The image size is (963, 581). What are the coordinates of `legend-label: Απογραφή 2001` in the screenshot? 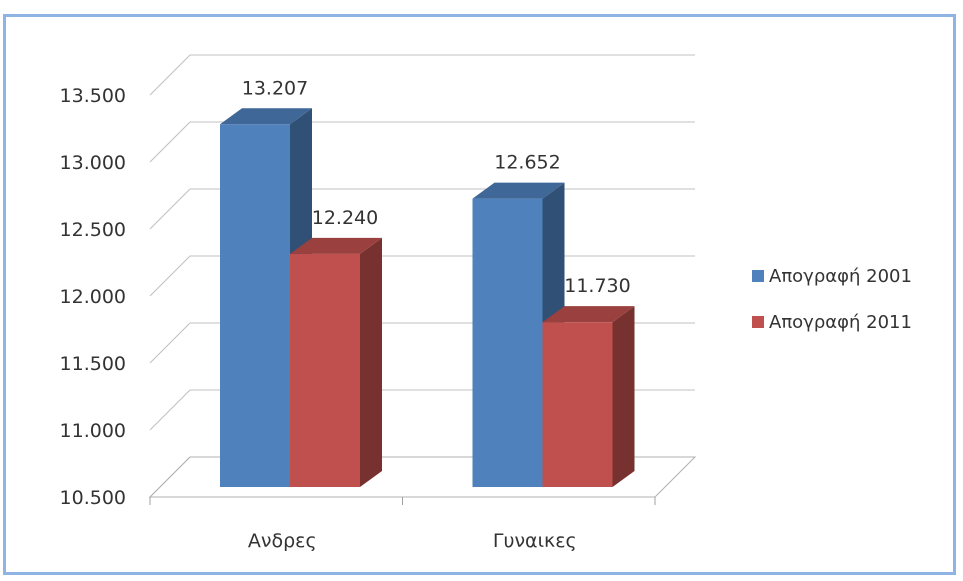 It's located at (840, 276).